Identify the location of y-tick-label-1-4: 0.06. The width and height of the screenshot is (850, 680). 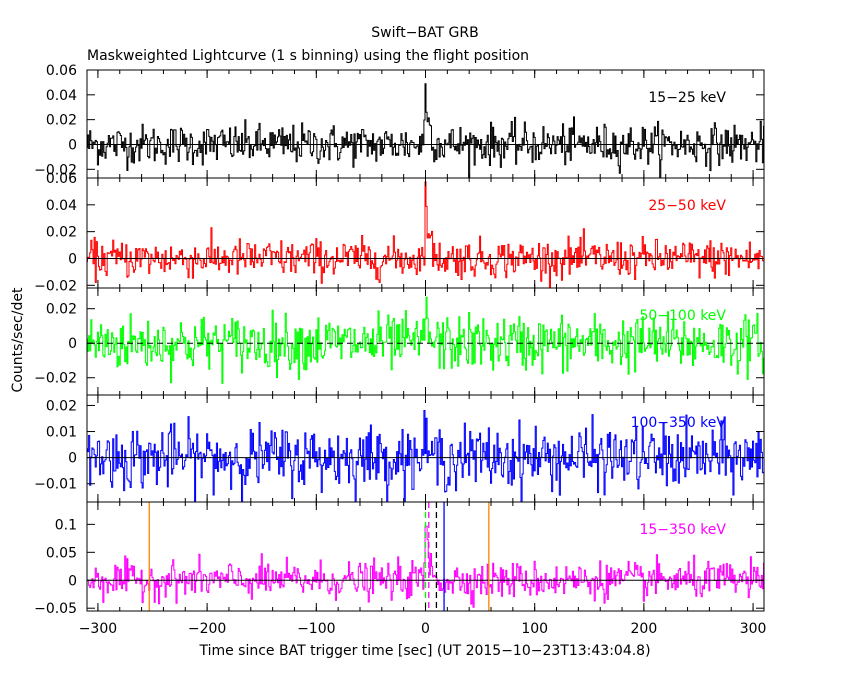
(61, 179).